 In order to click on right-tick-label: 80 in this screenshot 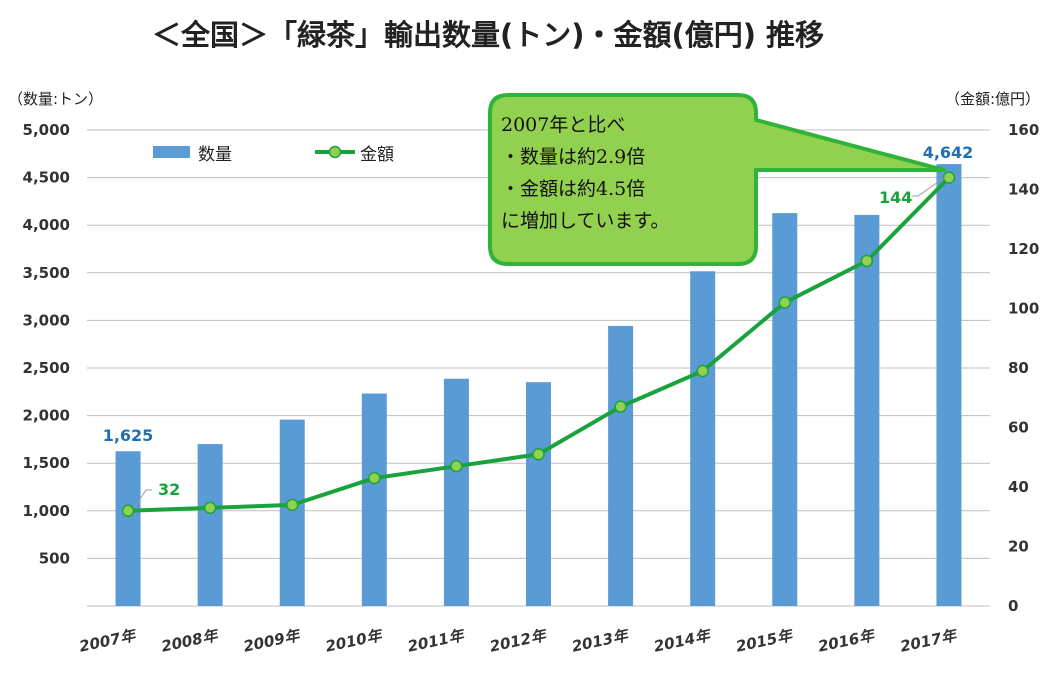, I will do `click(1018, 368)`.